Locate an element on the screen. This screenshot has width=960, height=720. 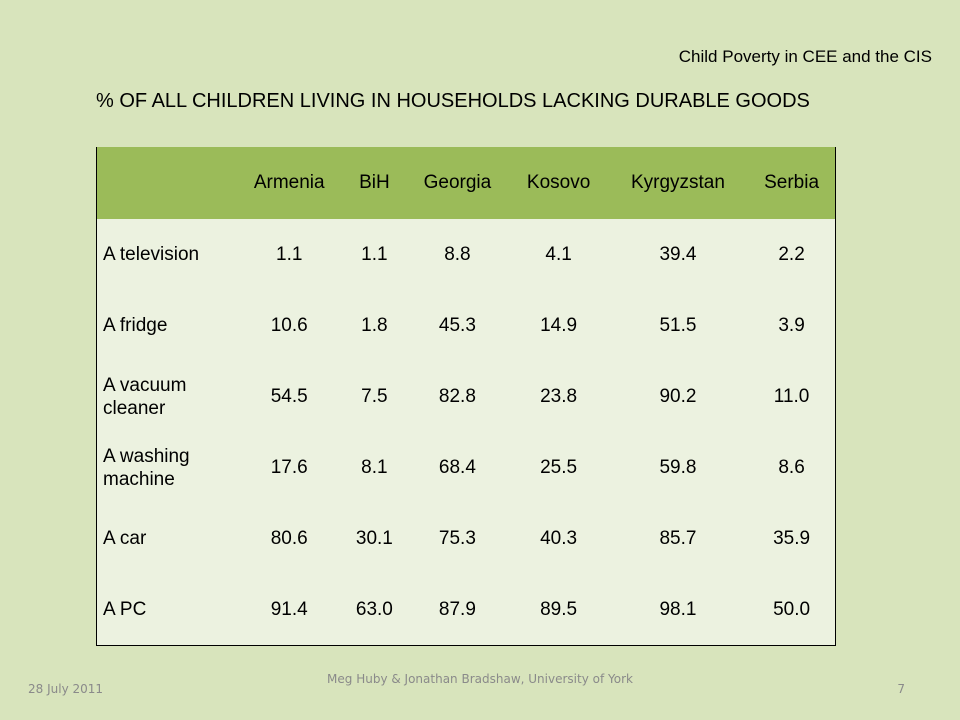
table-row: A television 1.1 1.1 8.8 4.1 39.4 2.2 is located at coordinates (466, 254).